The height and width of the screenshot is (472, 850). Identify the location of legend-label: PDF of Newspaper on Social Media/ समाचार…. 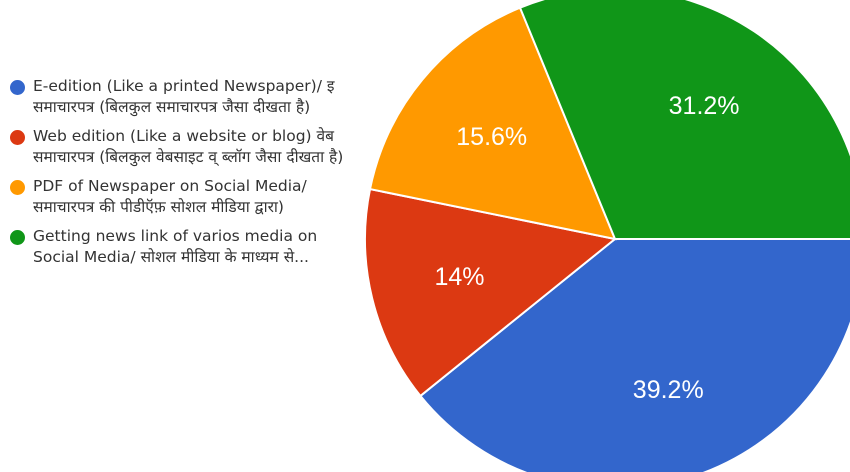
(170, 196).